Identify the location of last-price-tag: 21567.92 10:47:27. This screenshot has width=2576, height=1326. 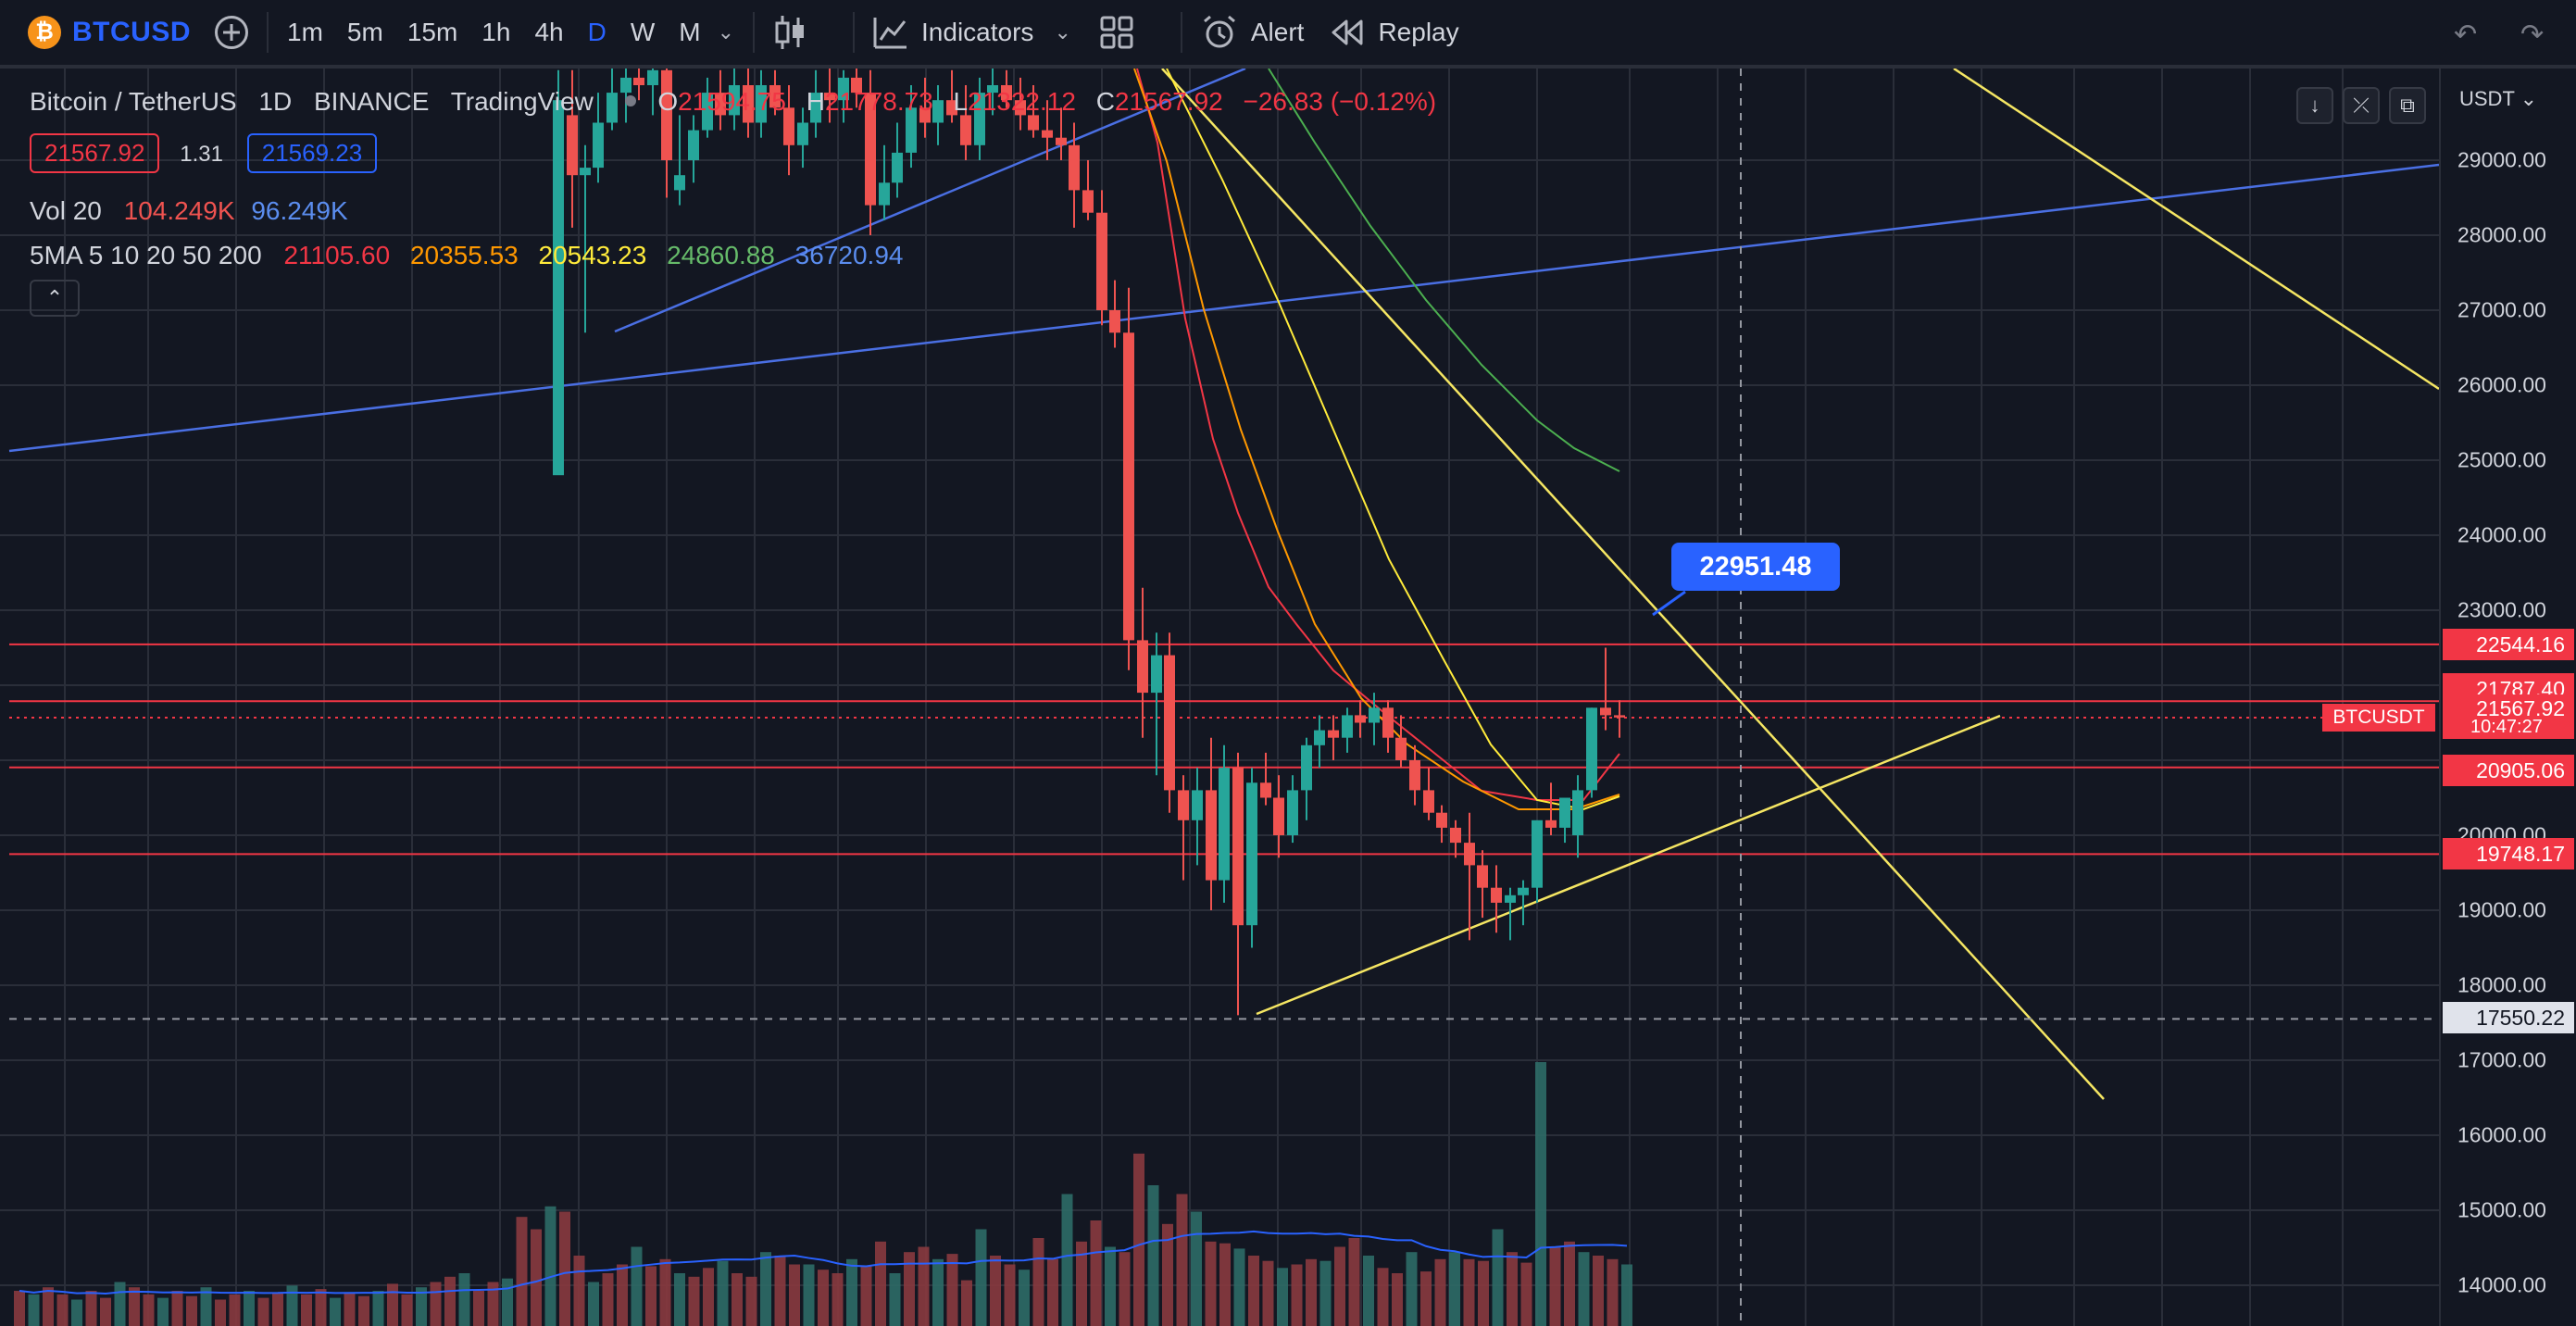
(2508, 716).